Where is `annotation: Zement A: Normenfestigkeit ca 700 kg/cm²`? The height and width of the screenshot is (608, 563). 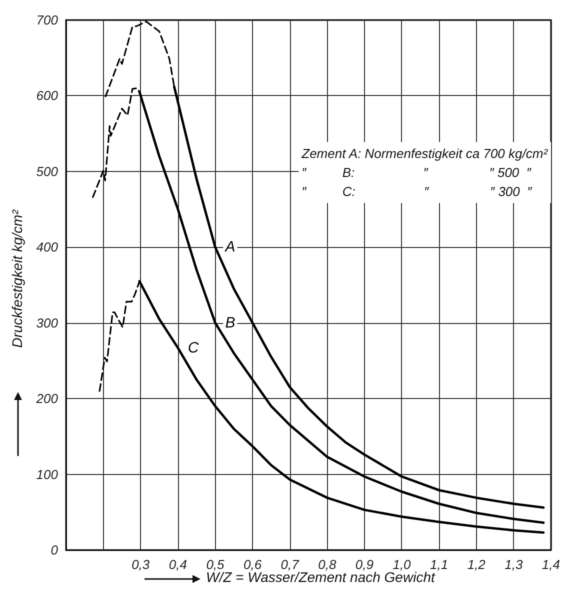
annotation: Zement A: Normenfestigkeit ca 700 kg/cm² is located at coordinates (424, 153).